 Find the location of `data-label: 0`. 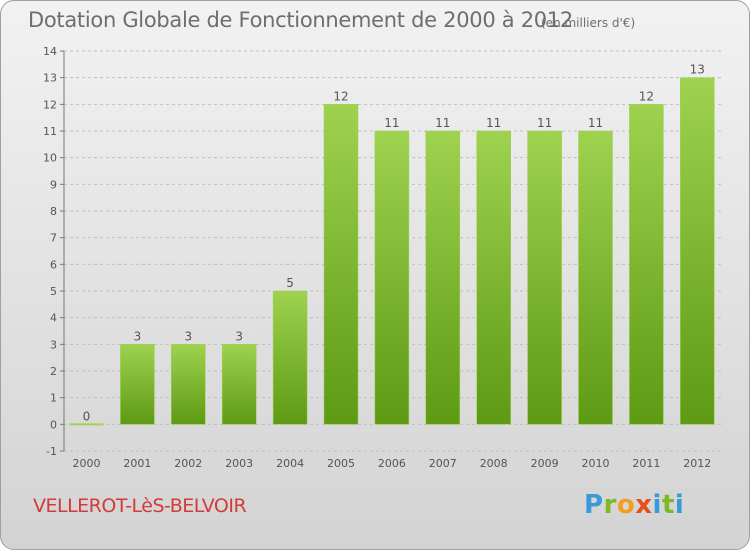

data-label: 0 is located at coordinates (87, 416).